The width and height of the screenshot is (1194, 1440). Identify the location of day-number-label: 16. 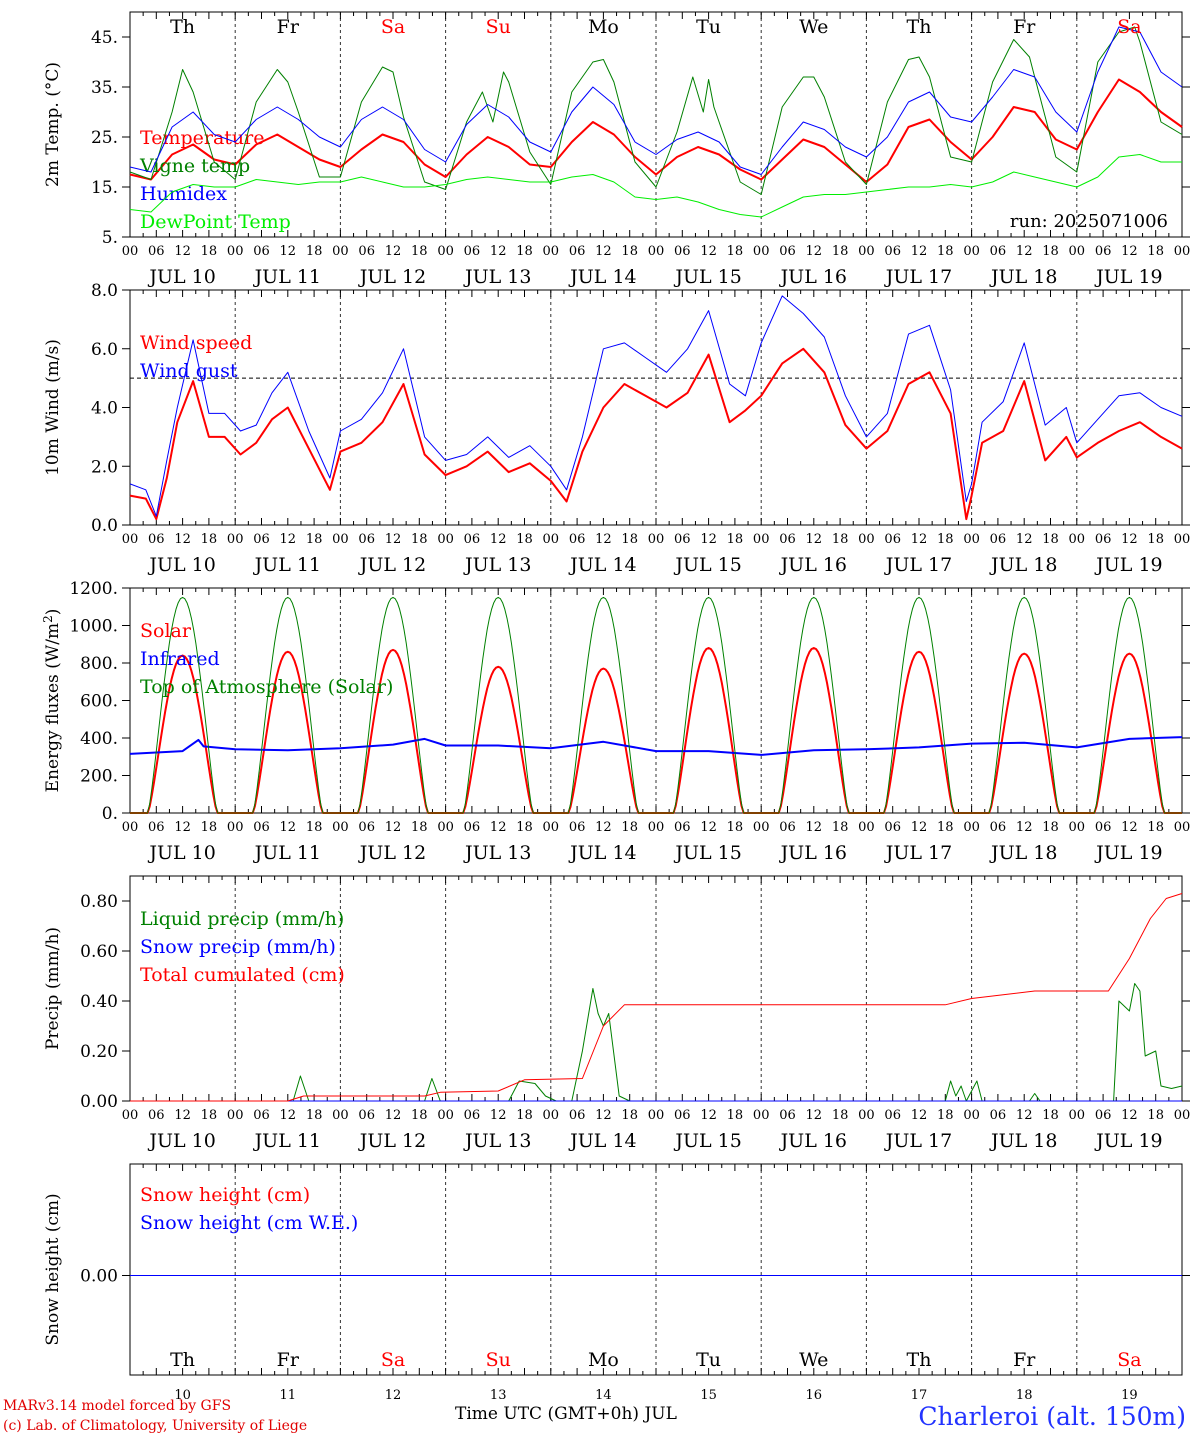
(814, 1395).